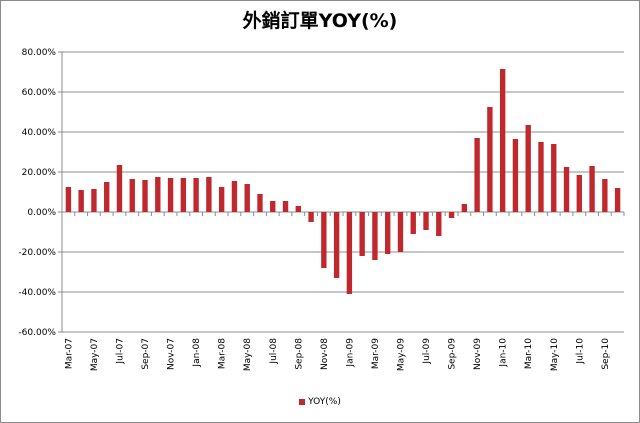 This screenshot has height=423, width=640. Describe the element at coordinates (350, 353) in the screenshot. I see `x-tick-label: Jan-09` at that location.